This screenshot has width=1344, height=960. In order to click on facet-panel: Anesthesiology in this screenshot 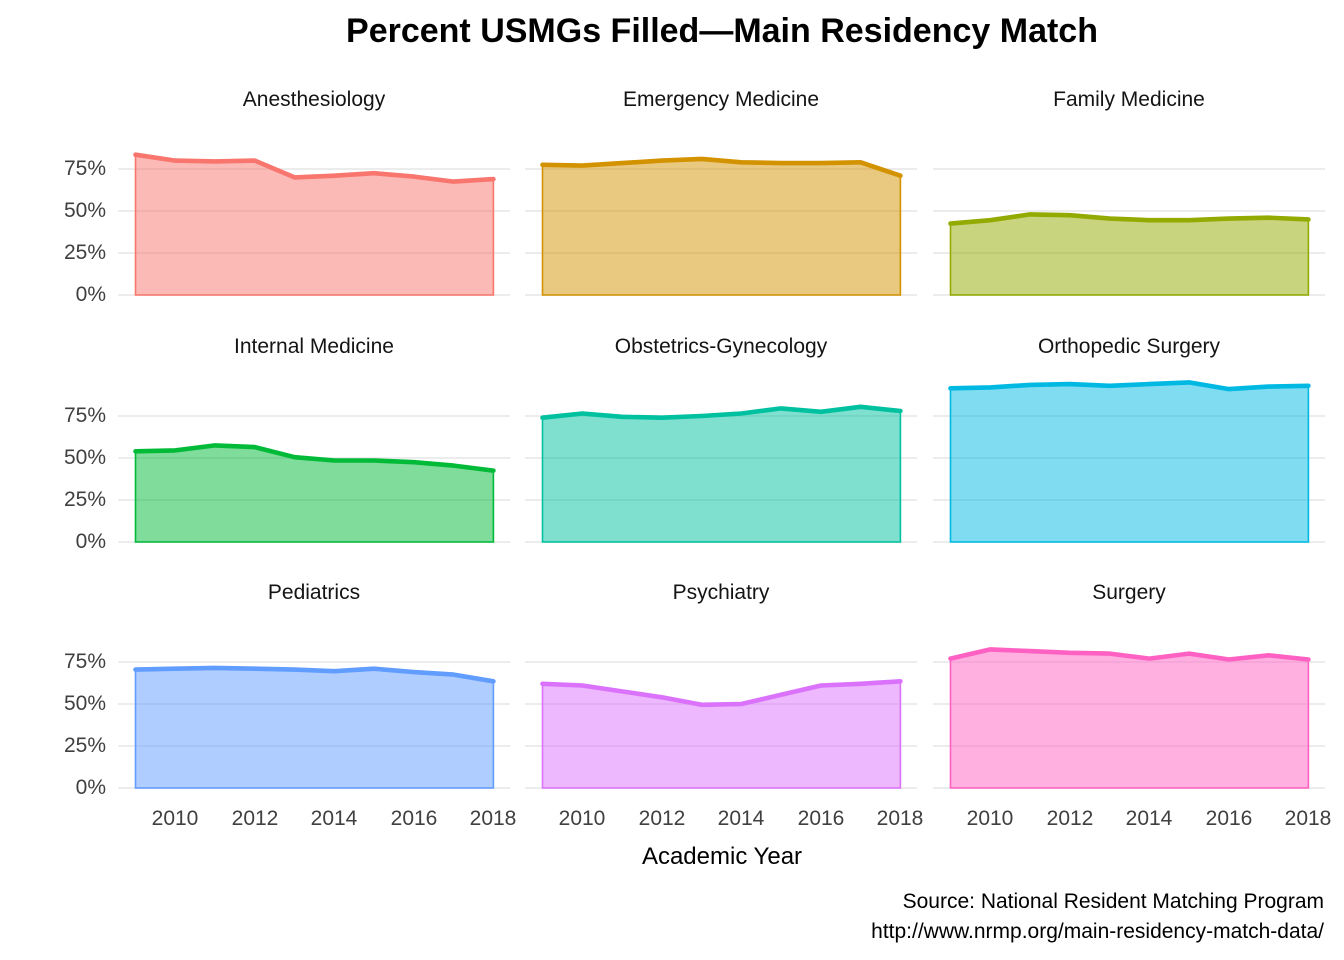, I will do `click(314, 195)`.